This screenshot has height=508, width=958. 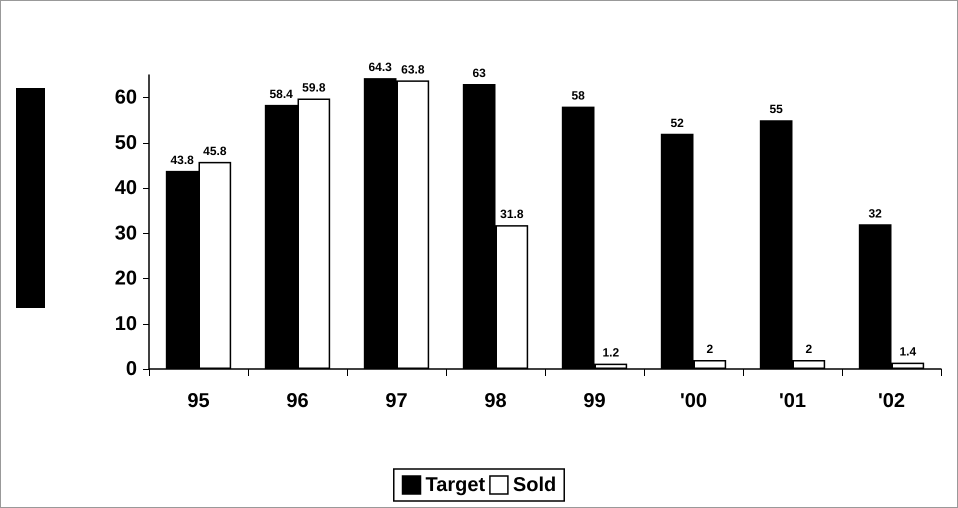 What do you see at coordinates (892, 401) in the screenshot?
I see `x-tick-label: '02` at bounding box center [892, 401].